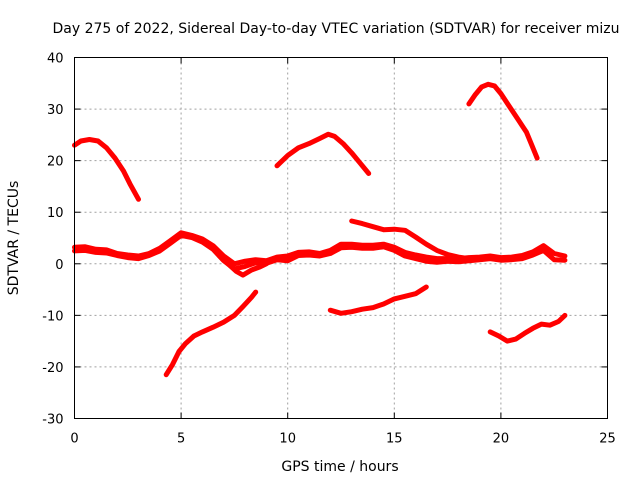 This screenshot has width=640, height=480. What do you see at coordinates (14, 238) in the screenshot?
I see `y-axis-label: SDTVAR / TECUs` at bounding box center [14, 238].